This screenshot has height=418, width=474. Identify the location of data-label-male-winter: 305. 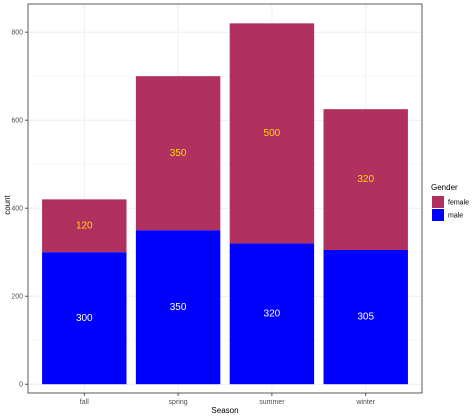
(365, 317).